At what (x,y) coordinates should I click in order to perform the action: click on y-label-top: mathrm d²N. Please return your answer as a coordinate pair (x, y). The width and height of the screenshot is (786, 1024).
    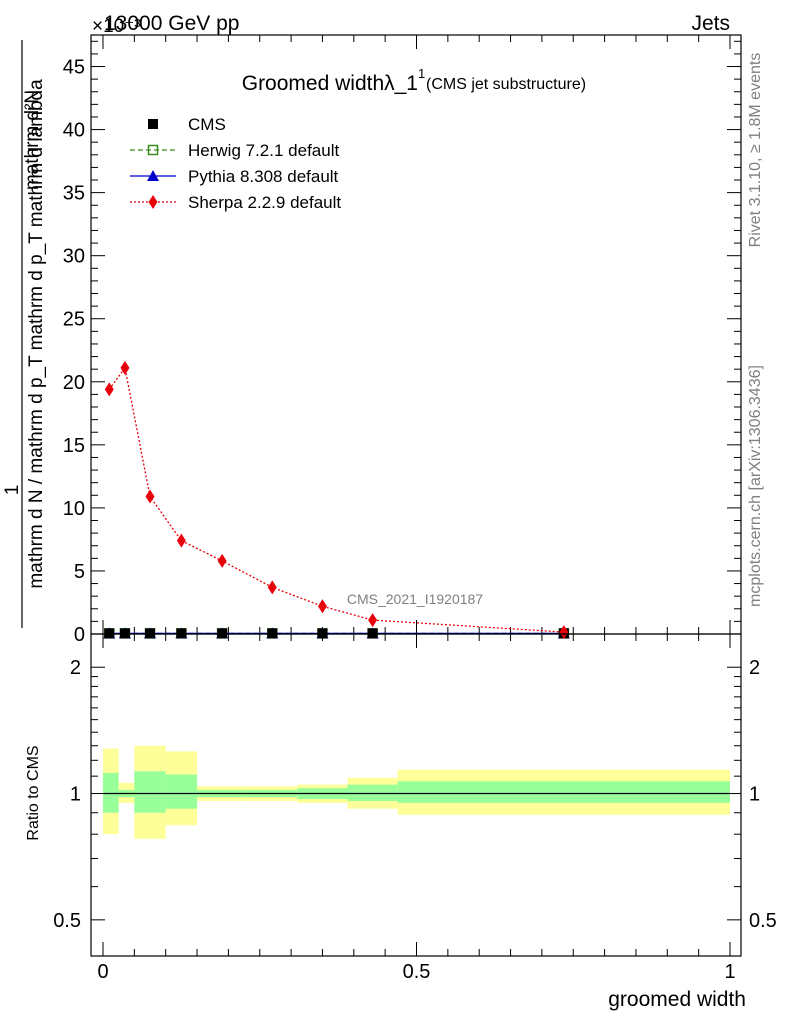
    Looking at the image, I should click on (32, 140).